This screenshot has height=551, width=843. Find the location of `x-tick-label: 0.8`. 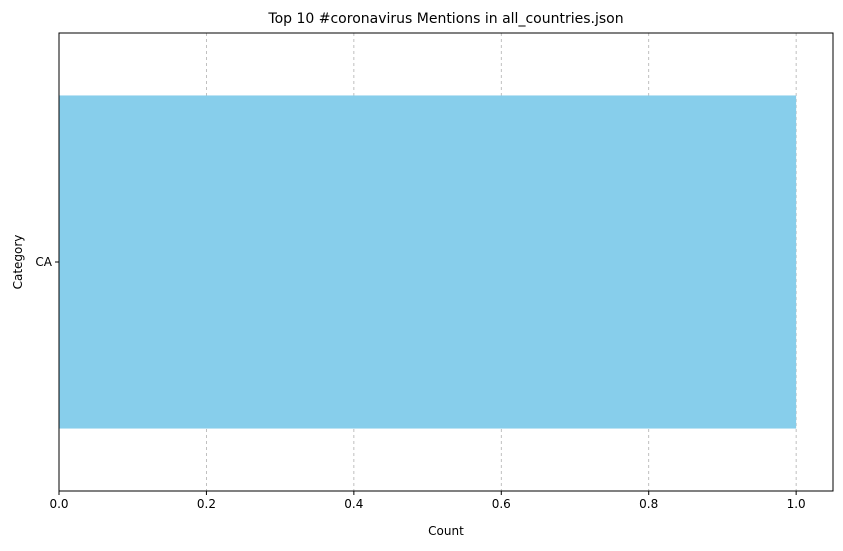

x-tick-label: 0.8 is located at coordinates (648, 504).